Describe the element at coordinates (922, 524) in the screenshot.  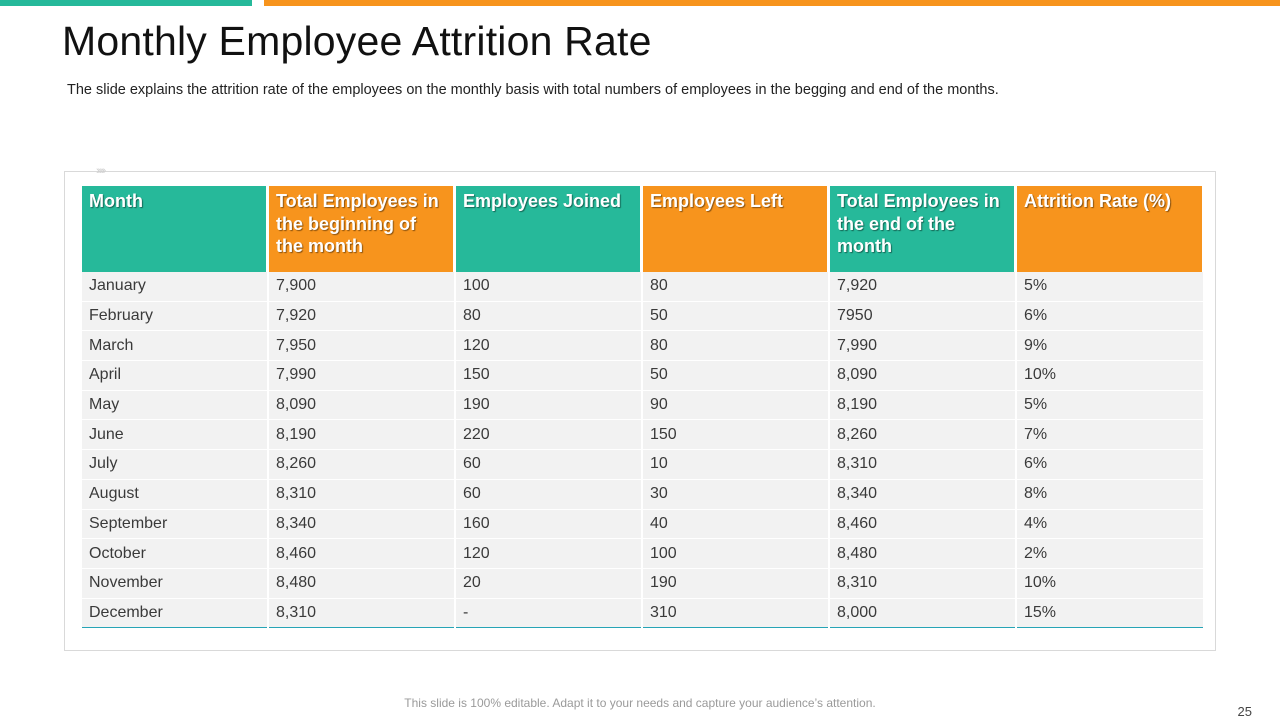
I see `cell-total-end: 8,460` at that location.